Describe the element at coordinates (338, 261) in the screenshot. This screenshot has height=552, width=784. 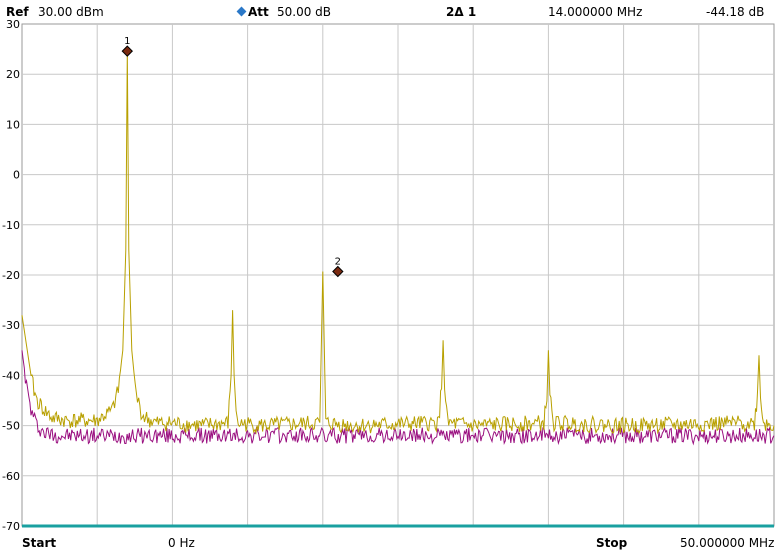
I see `marker-2-label: 2` at that location.